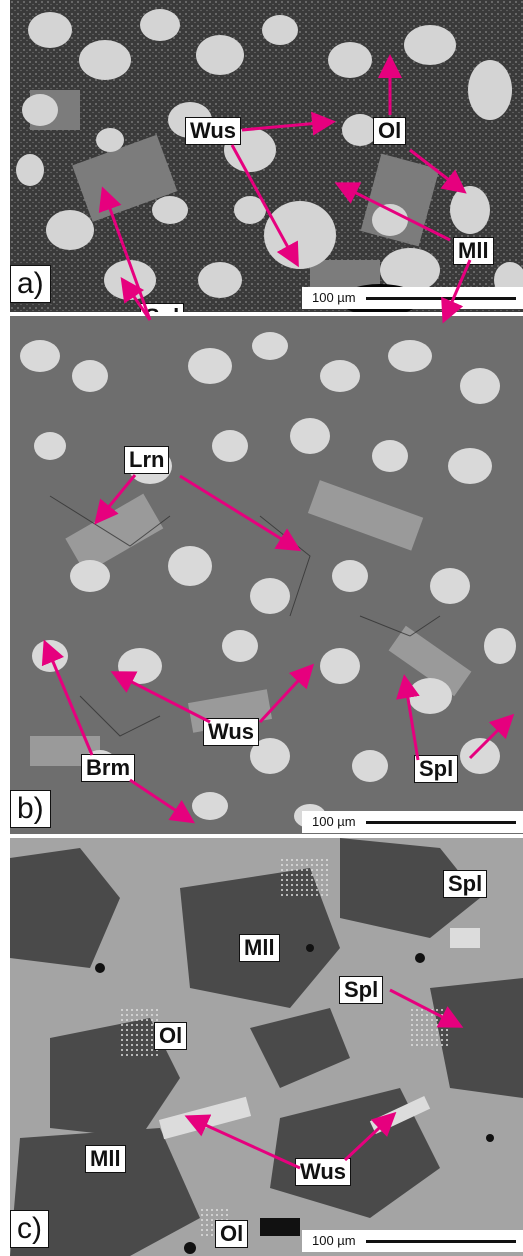 The height and width of the screenshot is (1256, 523). What do you see at coordinates (334, 1240) in the screenshot?
I see `scale-text-c: 100 µm` at bounding box center [334, 1240].